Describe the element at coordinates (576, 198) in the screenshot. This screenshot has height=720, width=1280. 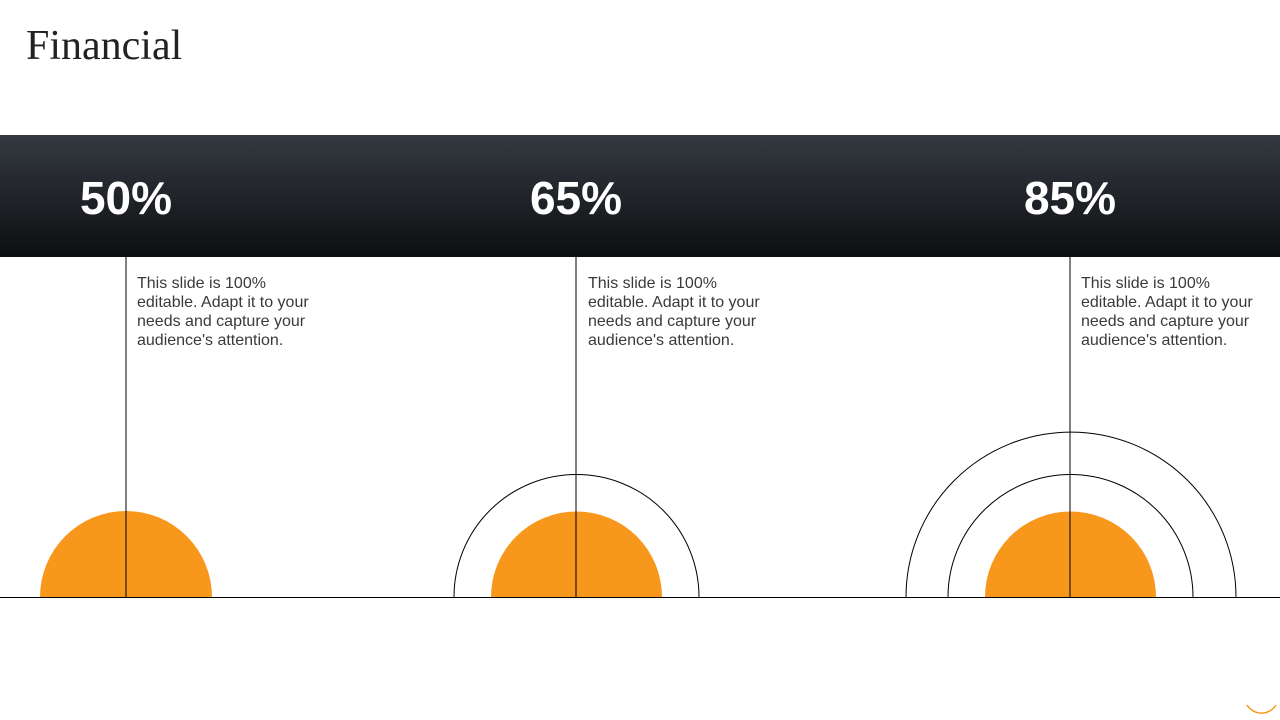
I see `stat-value-2: 65%` at that location.